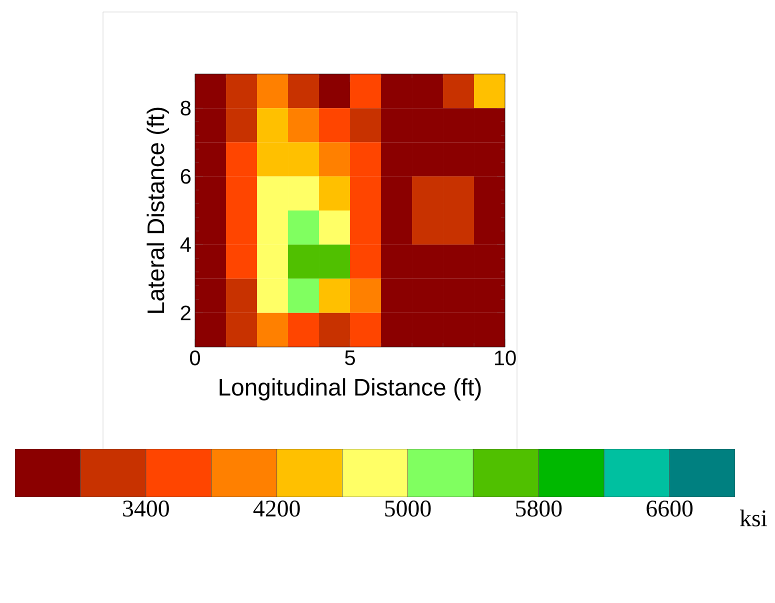 This screenshot has height=603, width=775. Describe the element at coordinates (185, 313) in the screenshot. I see `y-tick-label: 2` at that location.